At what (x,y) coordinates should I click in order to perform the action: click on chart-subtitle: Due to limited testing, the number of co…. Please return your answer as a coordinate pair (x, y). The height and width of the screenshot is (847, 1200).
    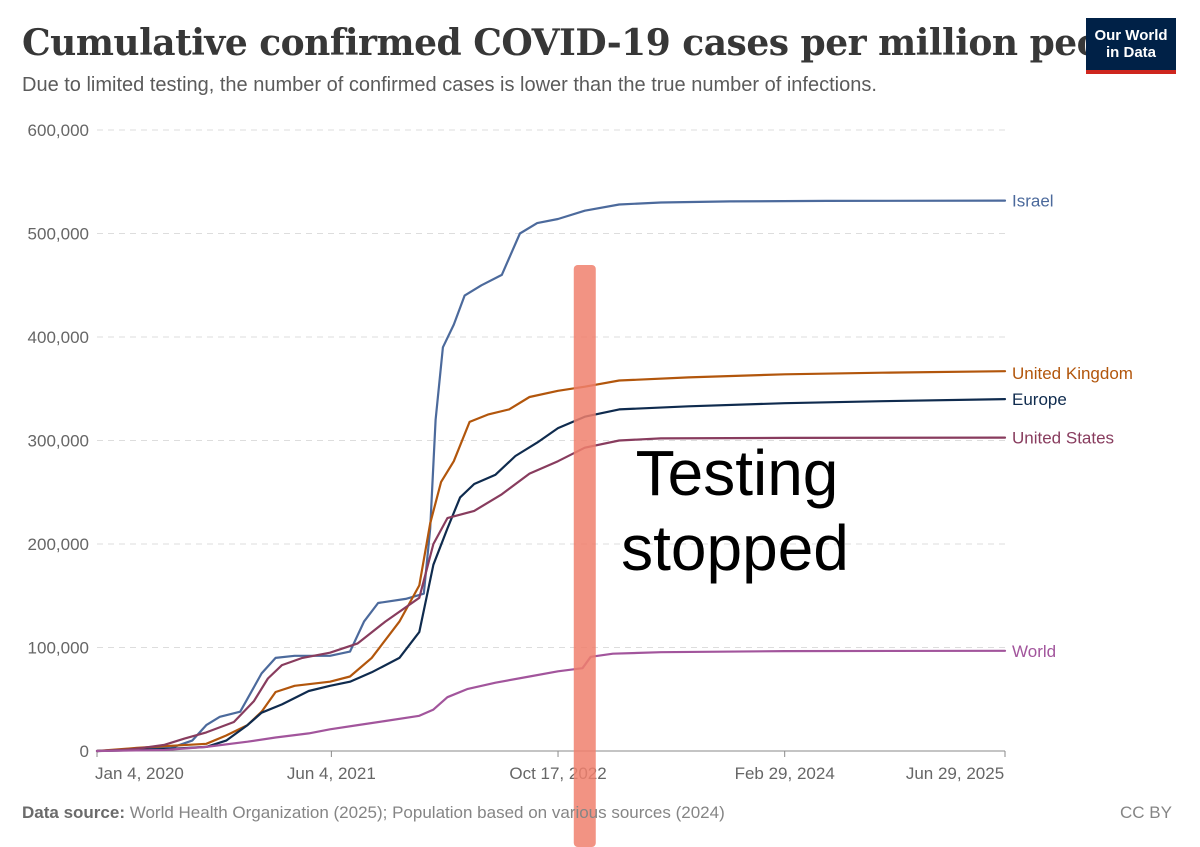
    Looking at the image, I should click on (449, 85).